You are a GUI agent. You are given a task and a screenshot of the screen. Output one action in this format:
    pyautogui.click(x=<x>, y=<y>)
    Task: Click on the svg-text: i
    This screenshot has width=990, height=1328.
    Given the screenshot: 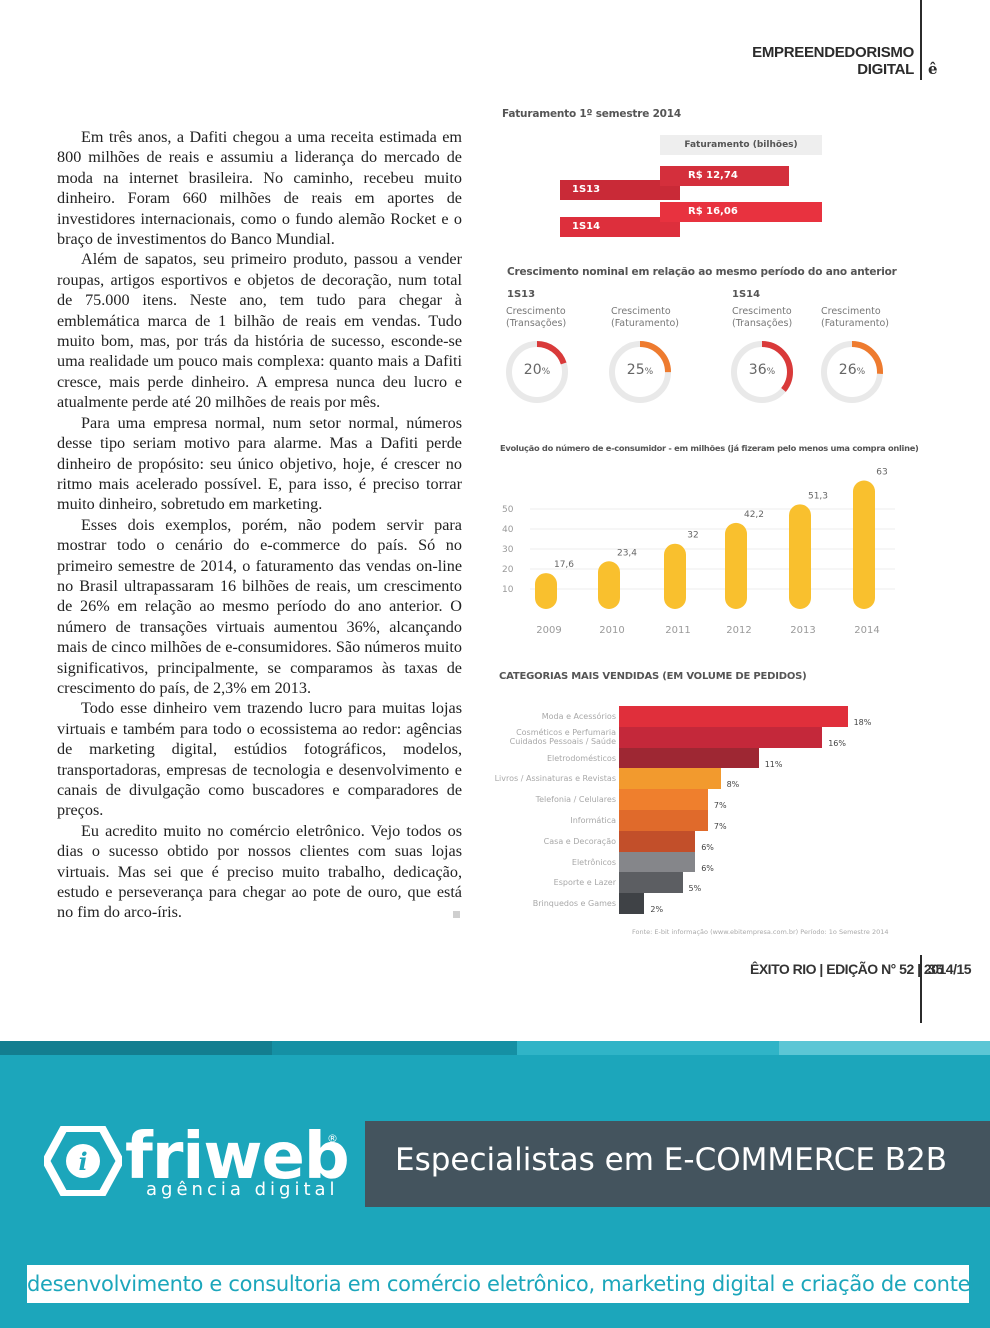 What is the action you would take?
    pyautogui.click(x=82, y=1161)
    